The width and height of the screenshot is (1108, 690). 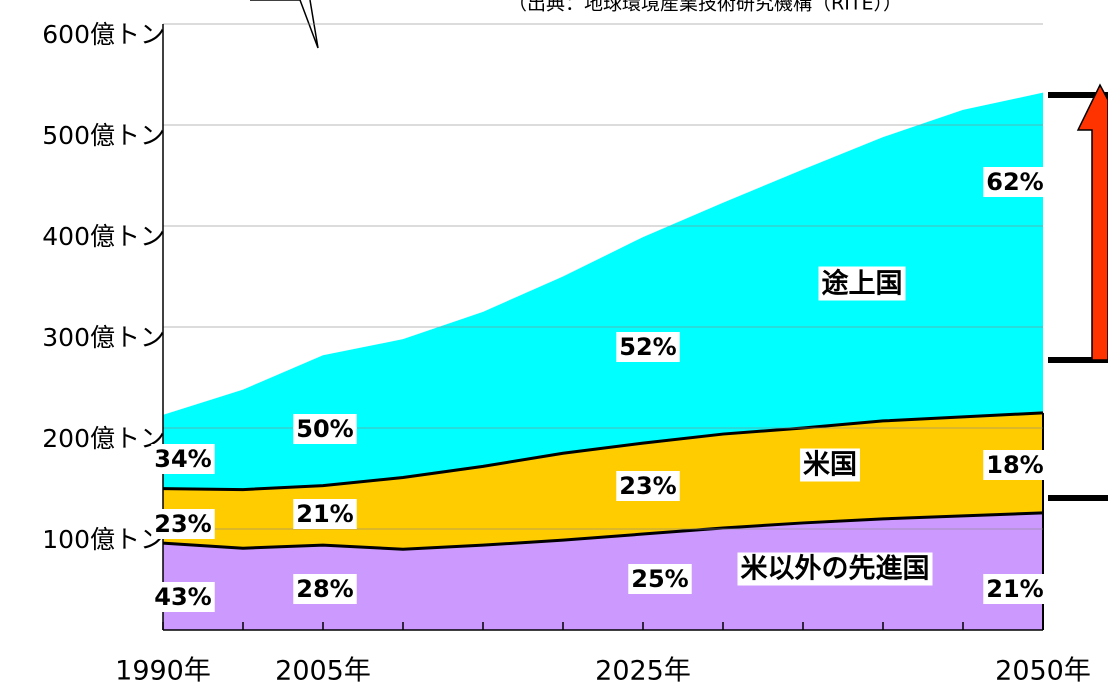 I want to click on annotation: 18%, so click(x=1014, y=465).